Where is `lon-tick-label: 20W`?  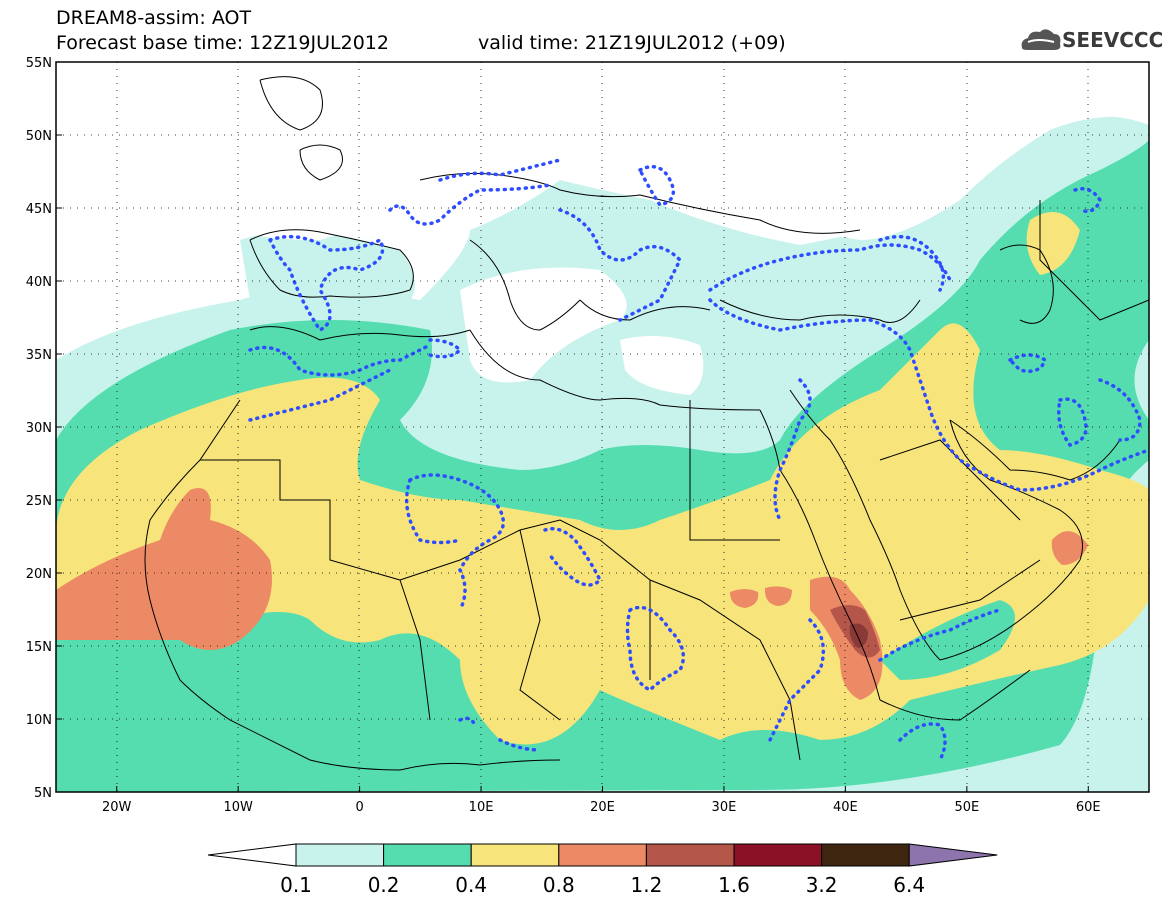 lon-tick-label: 20W is located at coordinates (117, 807).